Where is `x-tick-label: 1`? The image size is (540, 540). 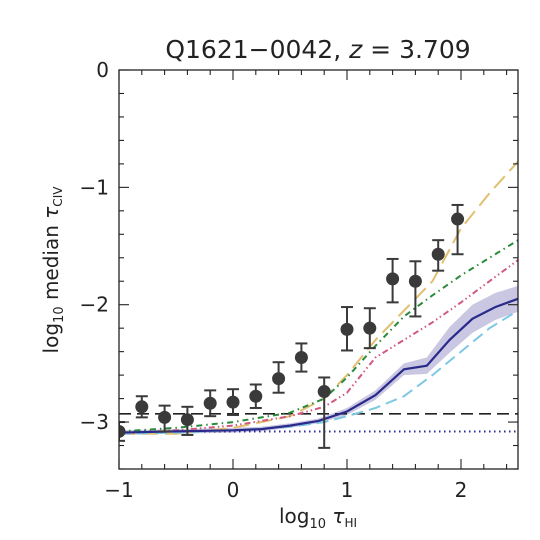 x-tick-label: 1 is located at coordinates (347, 490).